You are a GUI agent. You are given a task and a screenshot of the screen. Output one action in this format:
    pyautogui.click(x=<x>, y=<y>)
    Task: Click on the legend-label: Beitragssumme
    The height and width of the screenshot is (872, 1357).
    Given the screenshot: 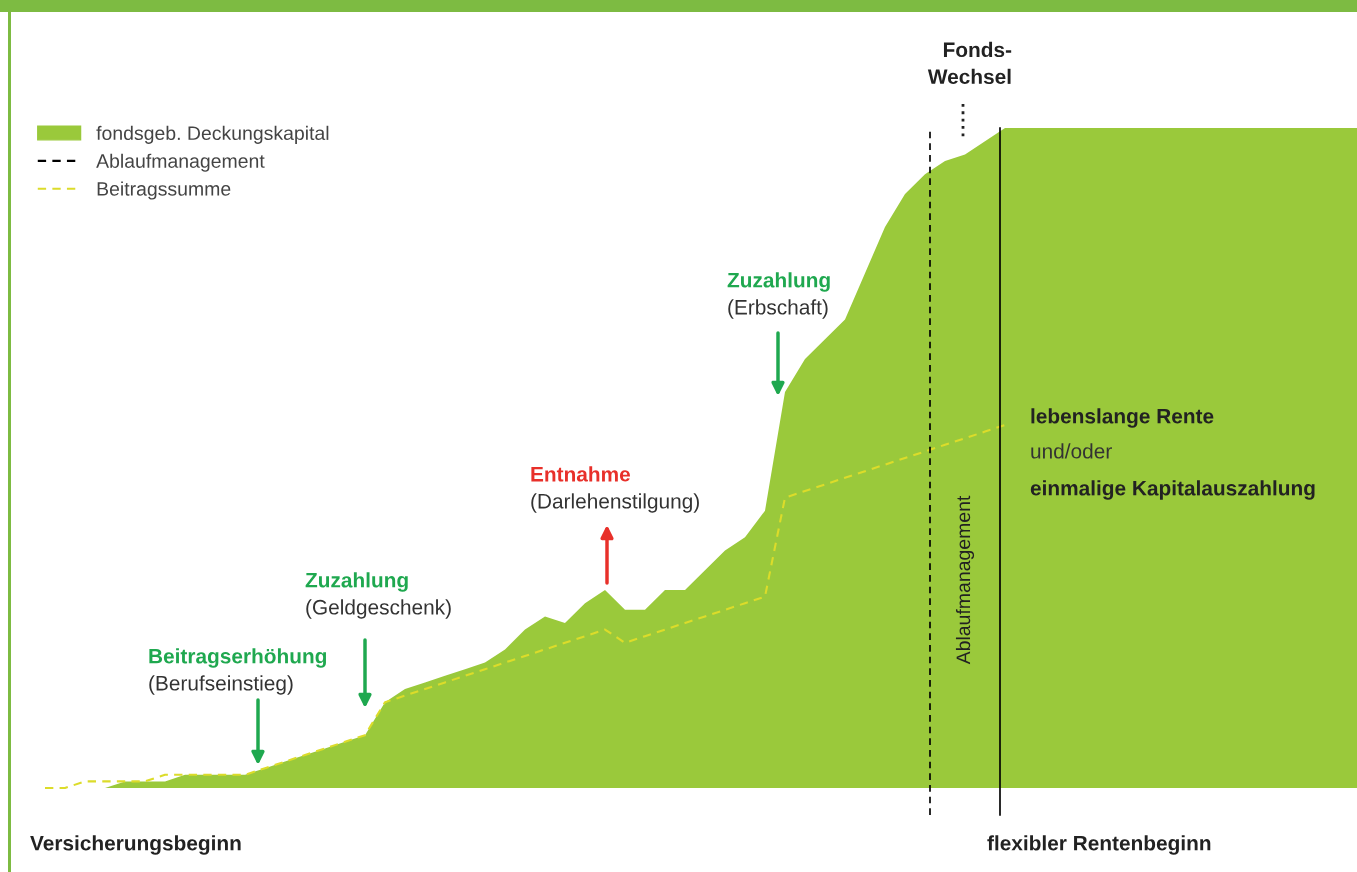 What is the action you would take?
    pyautogui.click(x=164, y=190)
    